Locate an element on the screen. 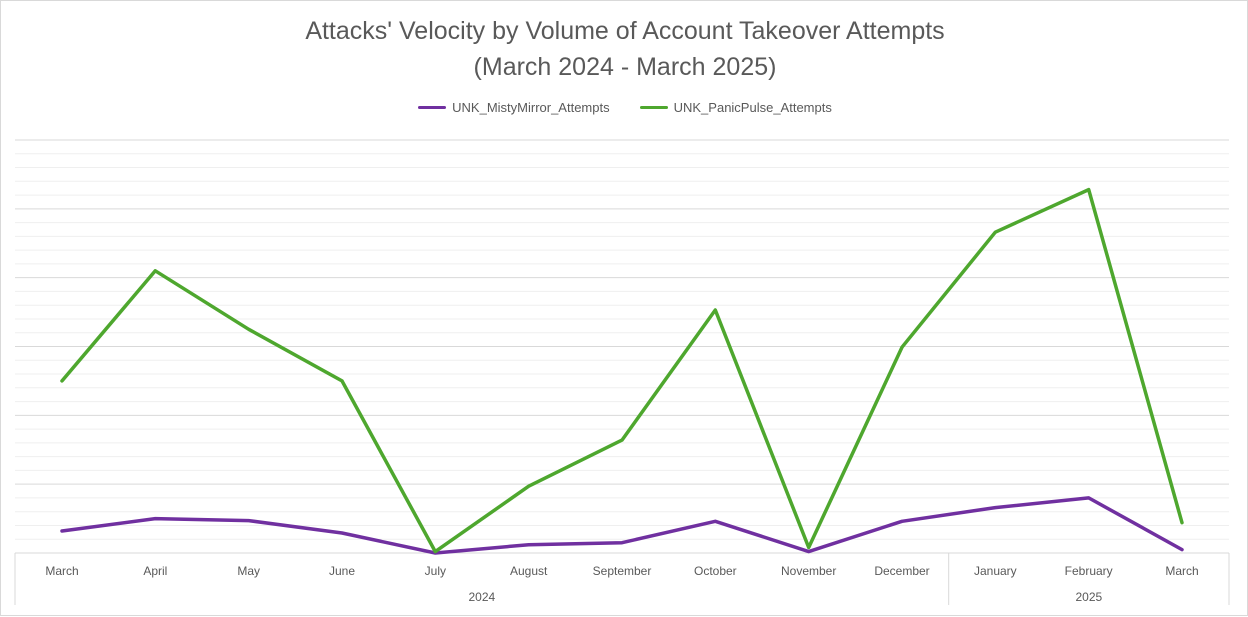  x-tick-label: June is located at coordinates (342, 571).